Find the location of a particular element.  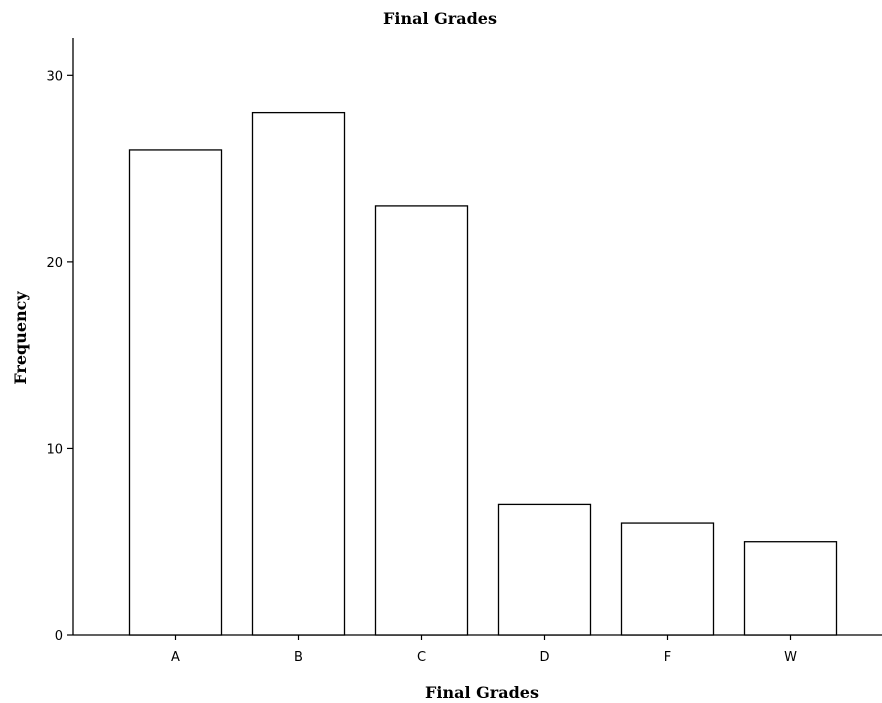

x-tick-label: C is located at coordinates (421, 657).